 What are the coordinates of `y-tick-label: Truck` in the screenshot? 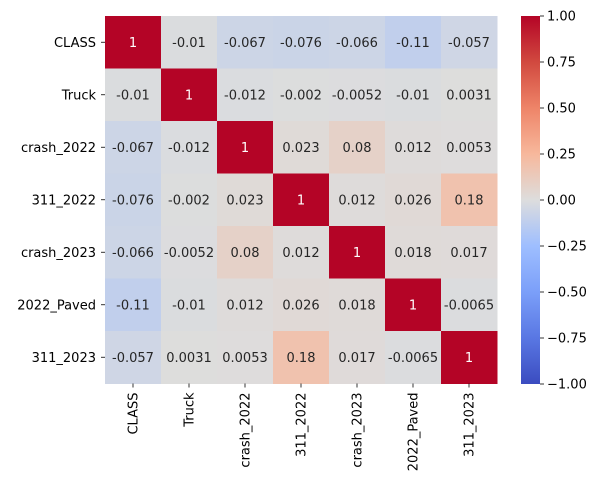 It's located at (79, 95).